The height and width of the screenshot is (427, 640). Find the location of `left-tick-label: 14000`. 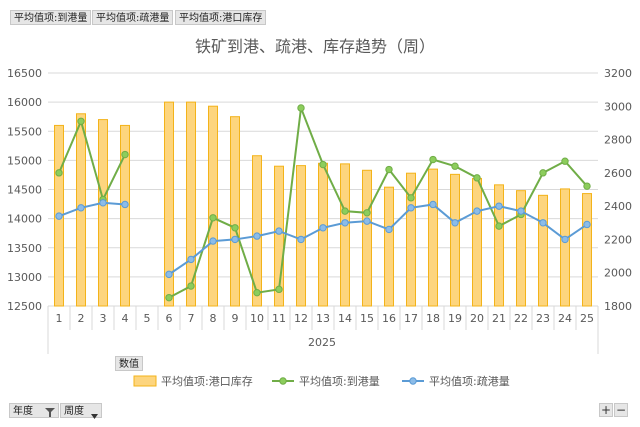

left-tick-label: 14000 is located at coordinates (24, 219).